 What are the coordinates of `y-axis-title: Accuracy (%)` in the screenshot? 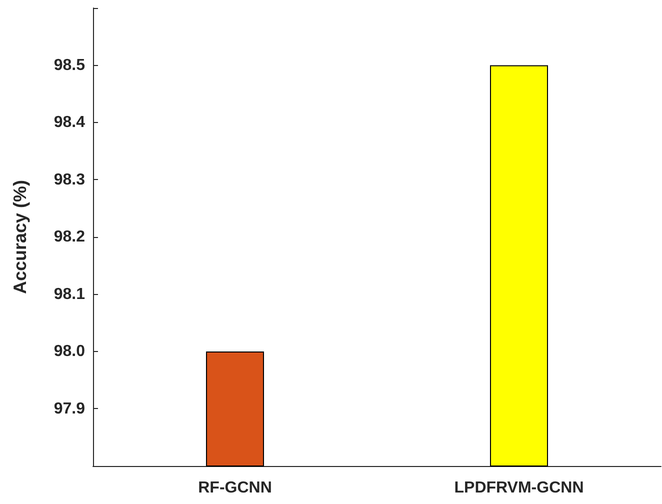 It's located at (20, 237).